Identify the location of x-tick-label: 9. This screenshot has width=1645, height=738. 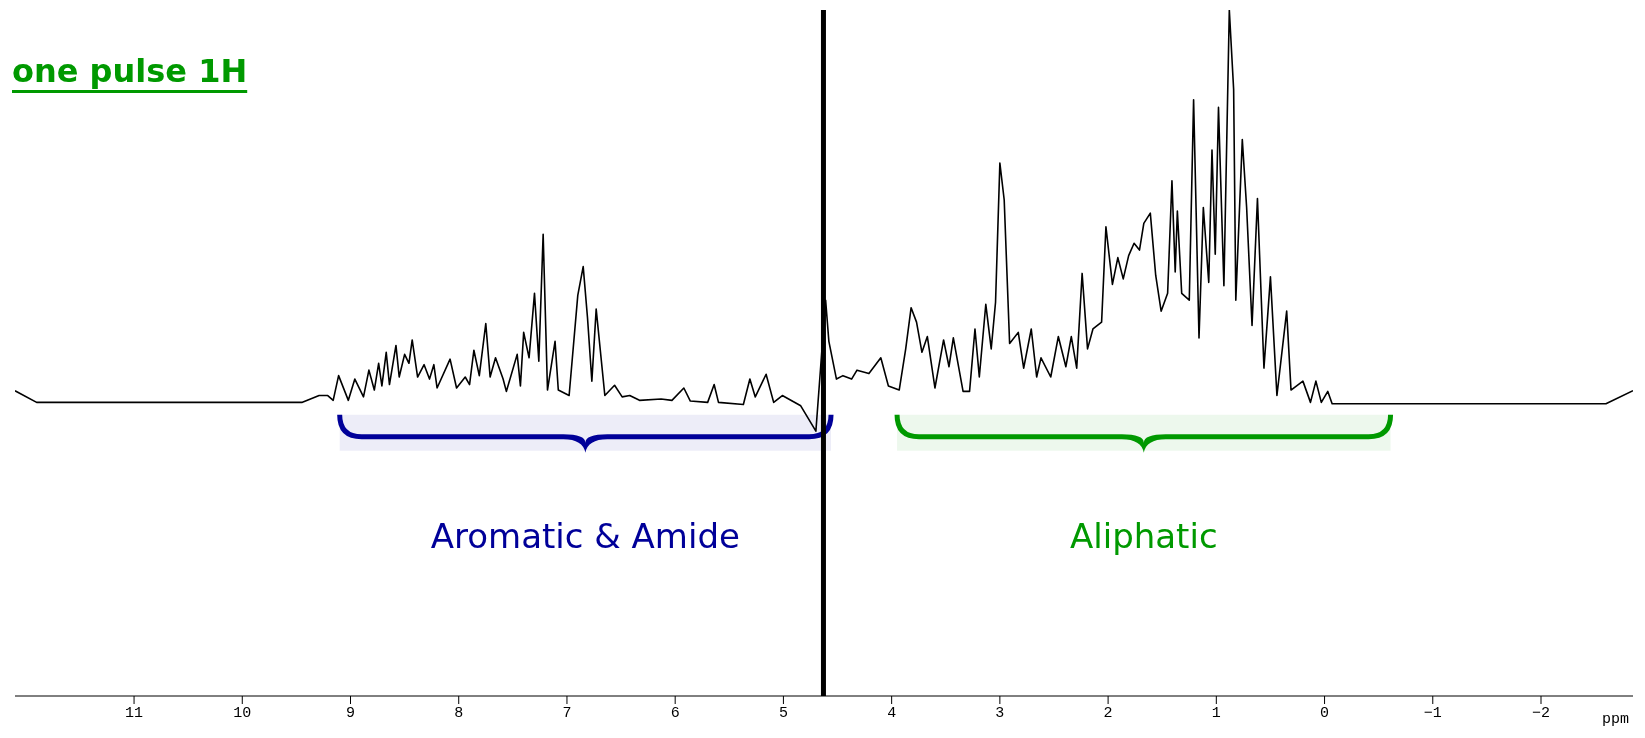
(351, 713).